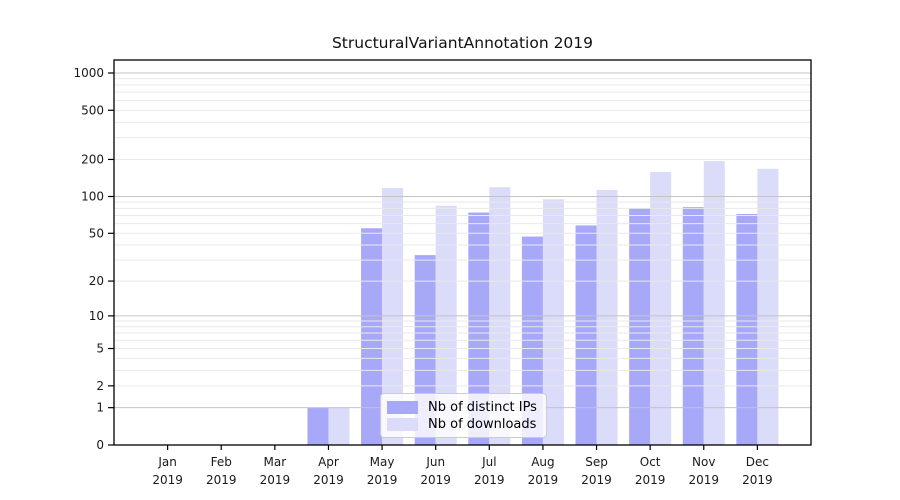  Describe the element at coordinates (650, 462) in the screenshot. I see `x-tick-label-month: Oct` at that location.